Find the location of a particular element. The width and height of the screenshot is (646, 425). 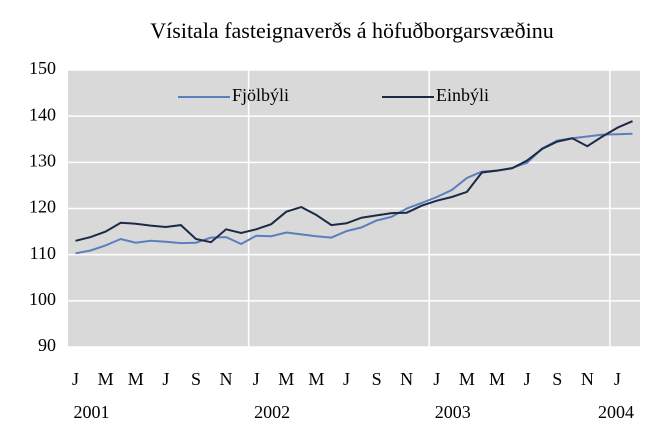

y-tick-label: 140 is located at coordinates (42, 114).